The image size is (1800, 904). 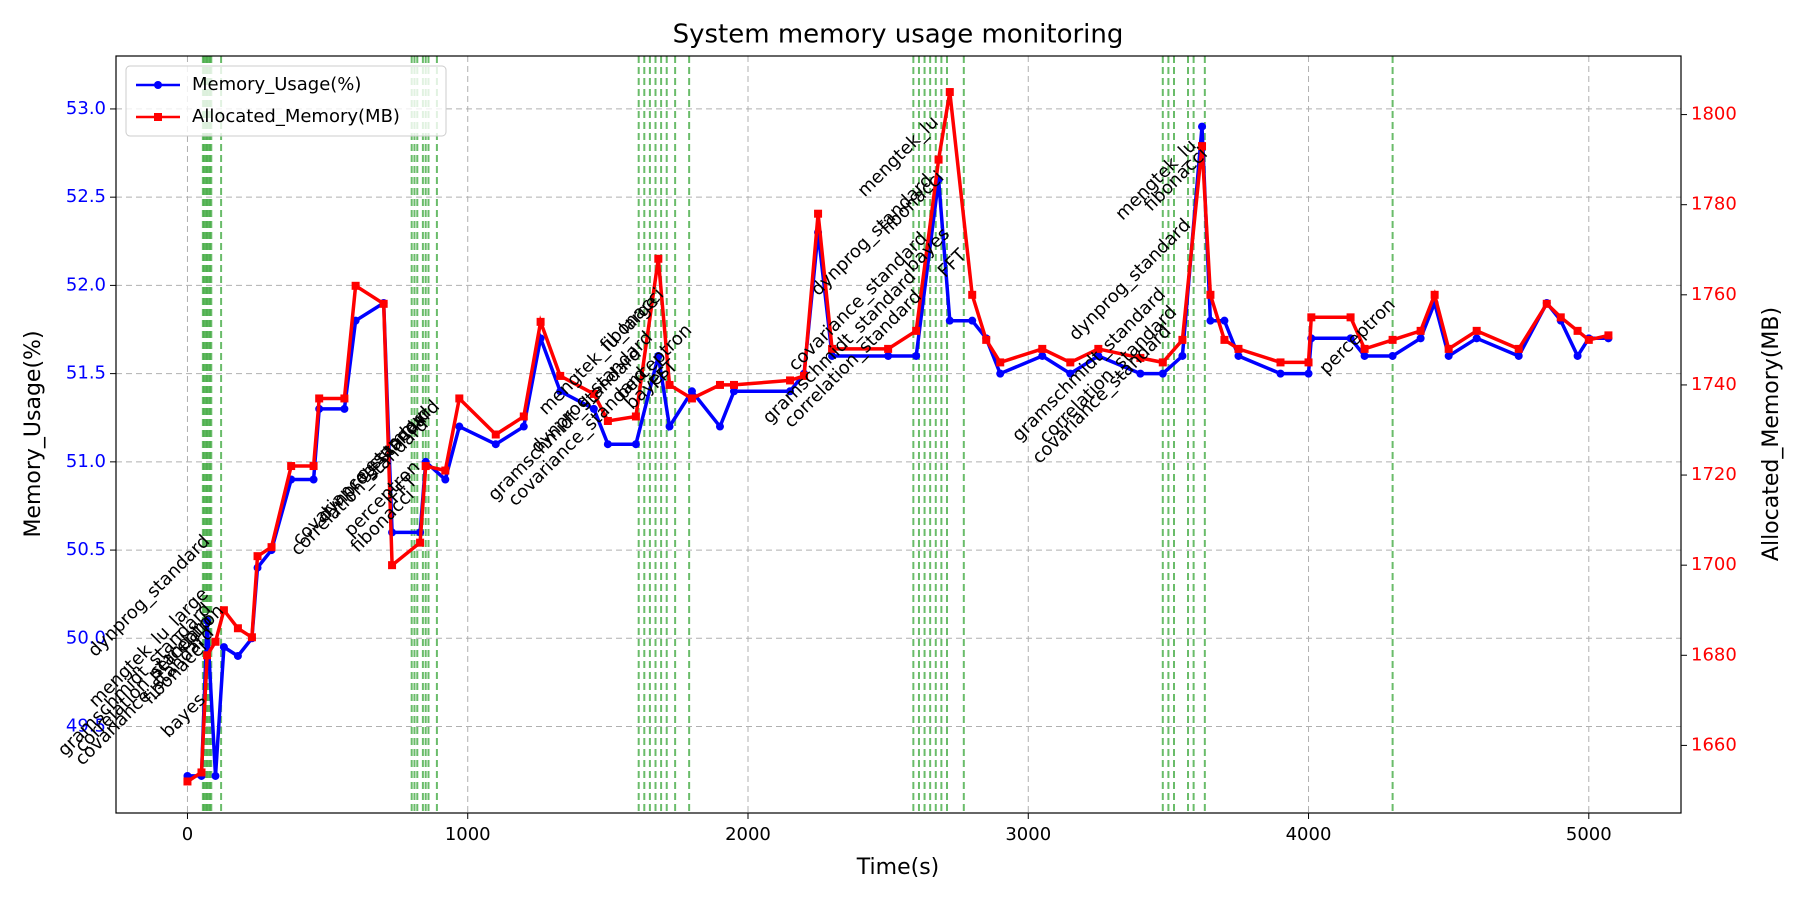 What do you see at coordinates (840, 347) in the screenshot?
I see `event-label: gramschmidt_standard` at bounding box center [840, 347].